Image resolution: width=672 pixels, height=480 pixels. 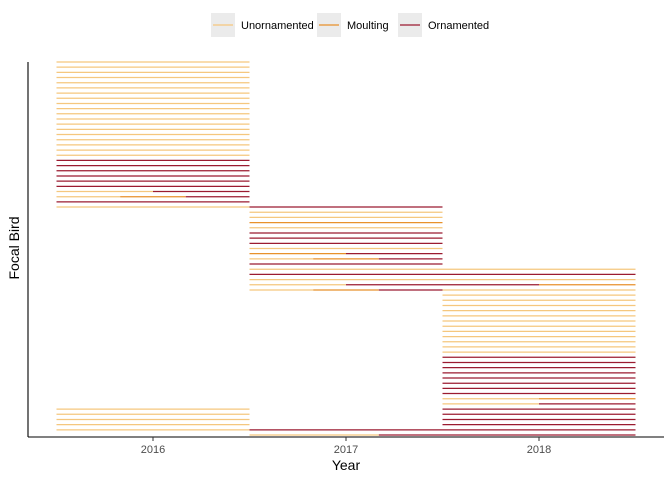 What do you see at coordinates (458, 26) in the screenshot?
I see `legend-label: Ornamented` at bounding box center [458, 26].